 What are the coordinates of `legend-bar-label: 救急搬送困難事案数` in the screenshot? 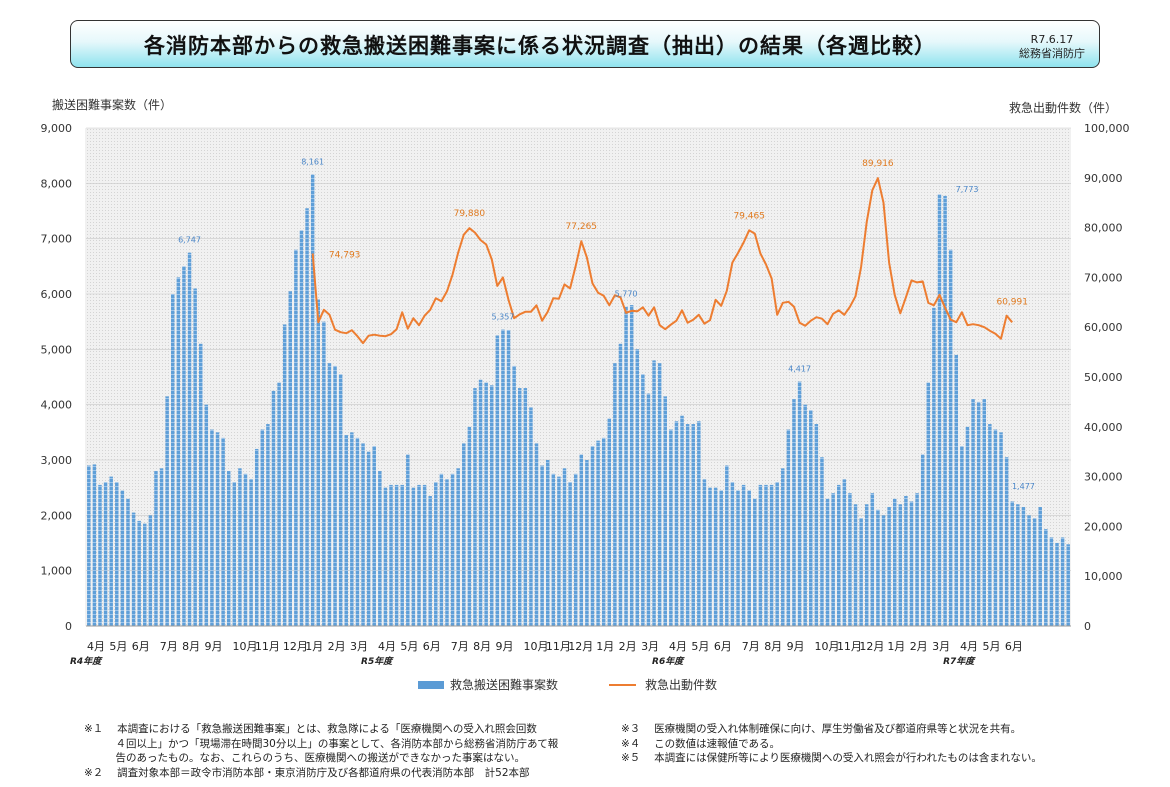 It's located at (504, 684).